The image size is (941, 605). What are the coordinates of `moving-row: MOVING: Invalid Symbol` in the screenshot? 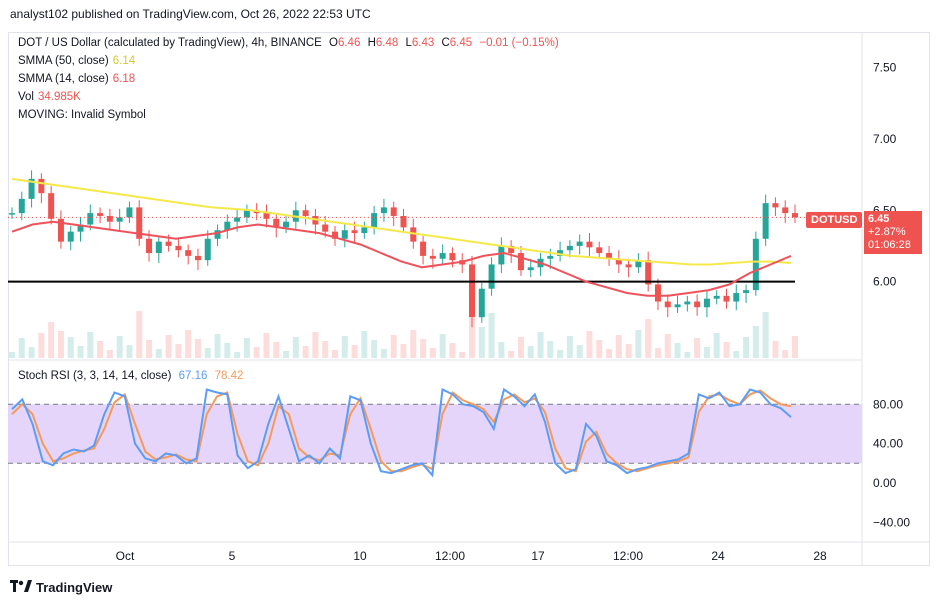 It's located at (288, 115).